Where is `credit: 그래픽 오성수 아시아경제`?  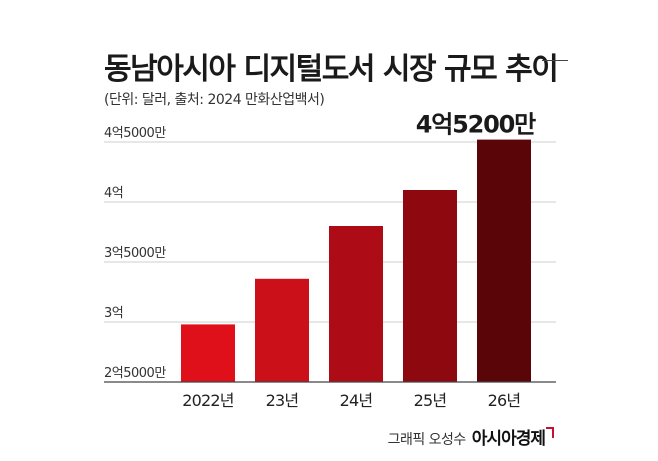
credit: 그래픽 오성수 아시아경제 is located at coordinates (471, 436).